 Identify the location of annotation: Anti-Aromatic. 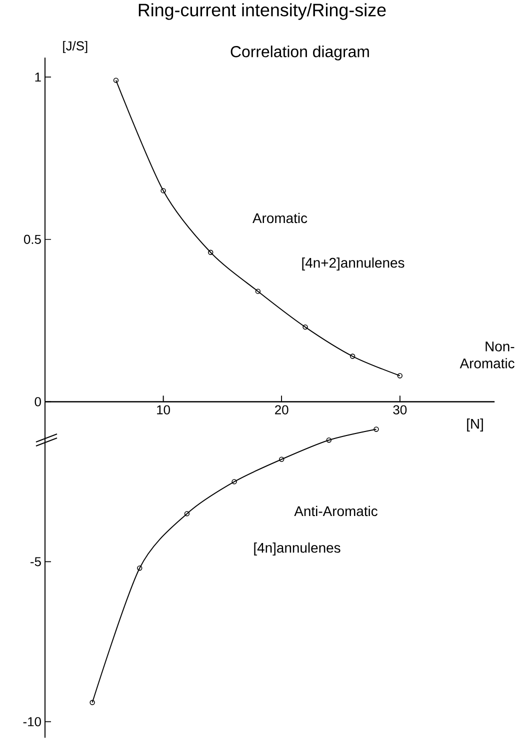
(336, 511).